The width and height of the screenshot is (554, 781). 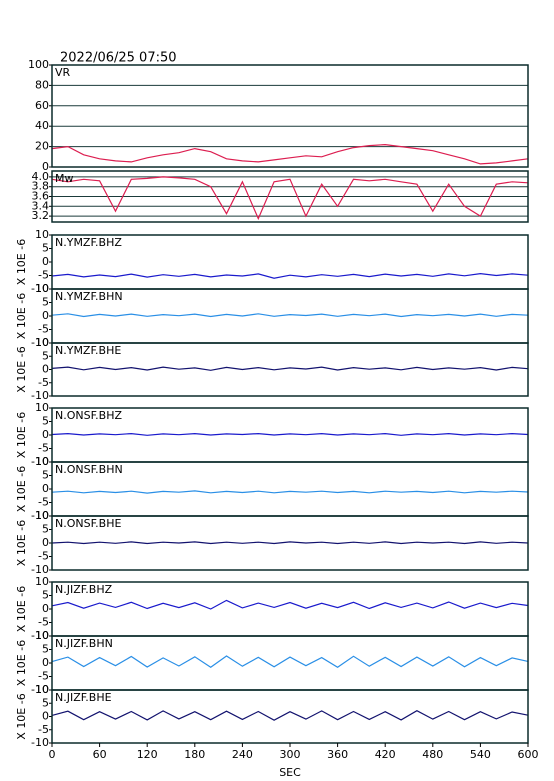 What do you see at coordinates (88, 523) in the screenshot?
I see `panel-title: N.ONSF.BHE` at bounding box center [88, 523].